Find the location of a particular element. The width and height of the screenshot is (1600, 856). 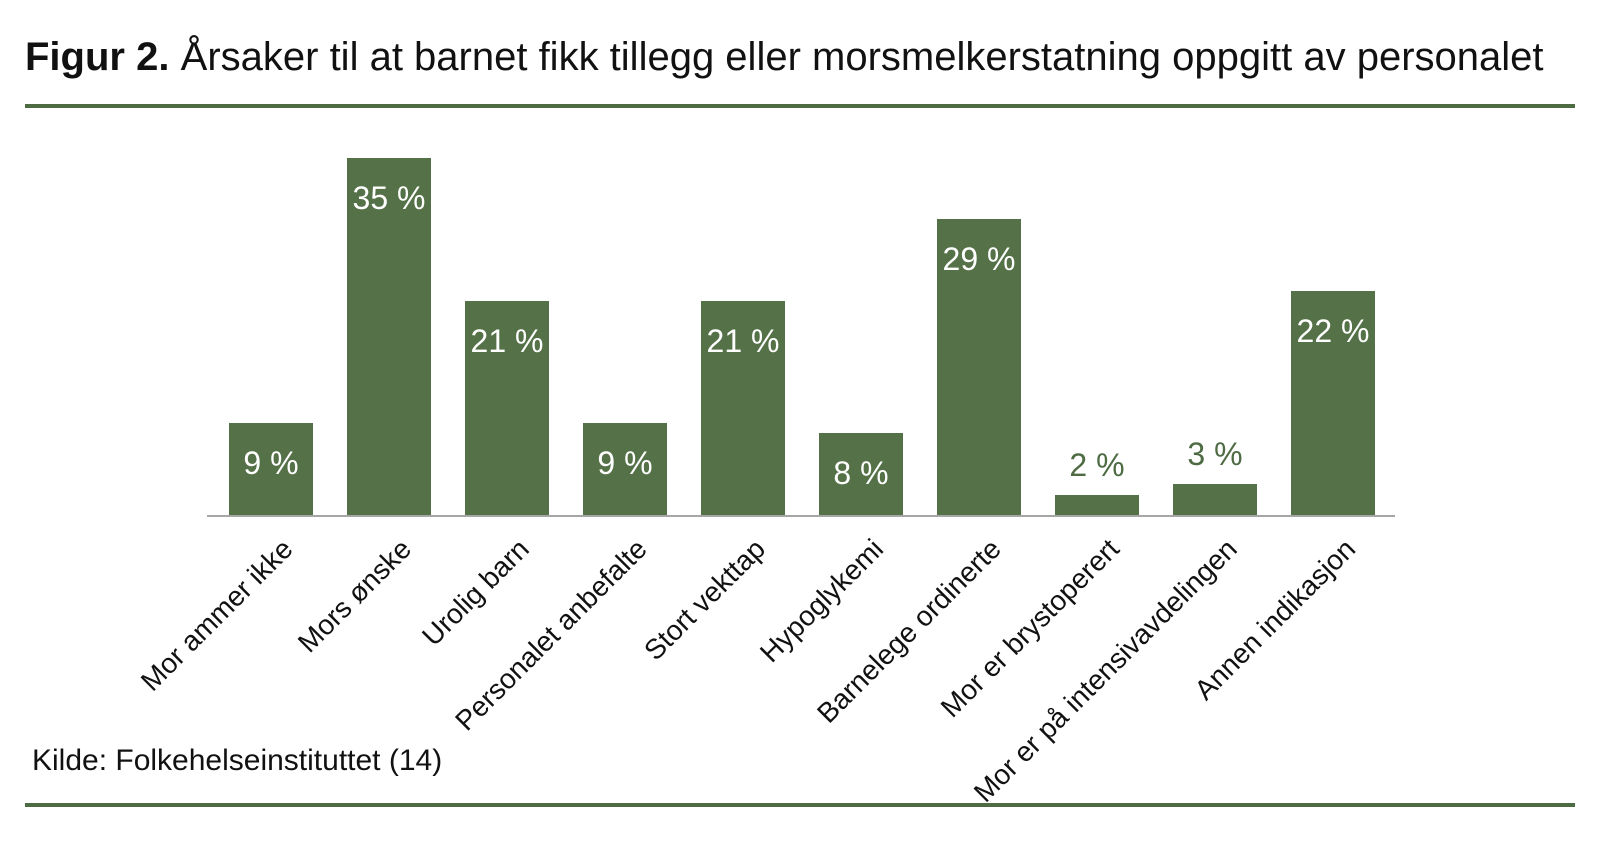

bottom-divider-rule is located at coordinates (800, 805).